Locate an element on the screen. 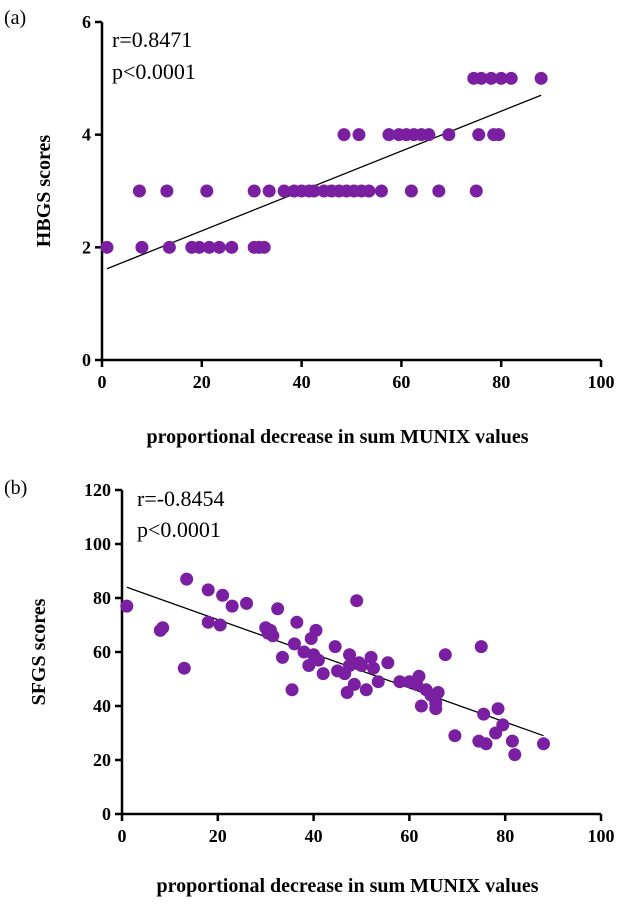 This screenshot has height=904, width=633. y-tick-label: 80 is located at coordinates (102, 598).